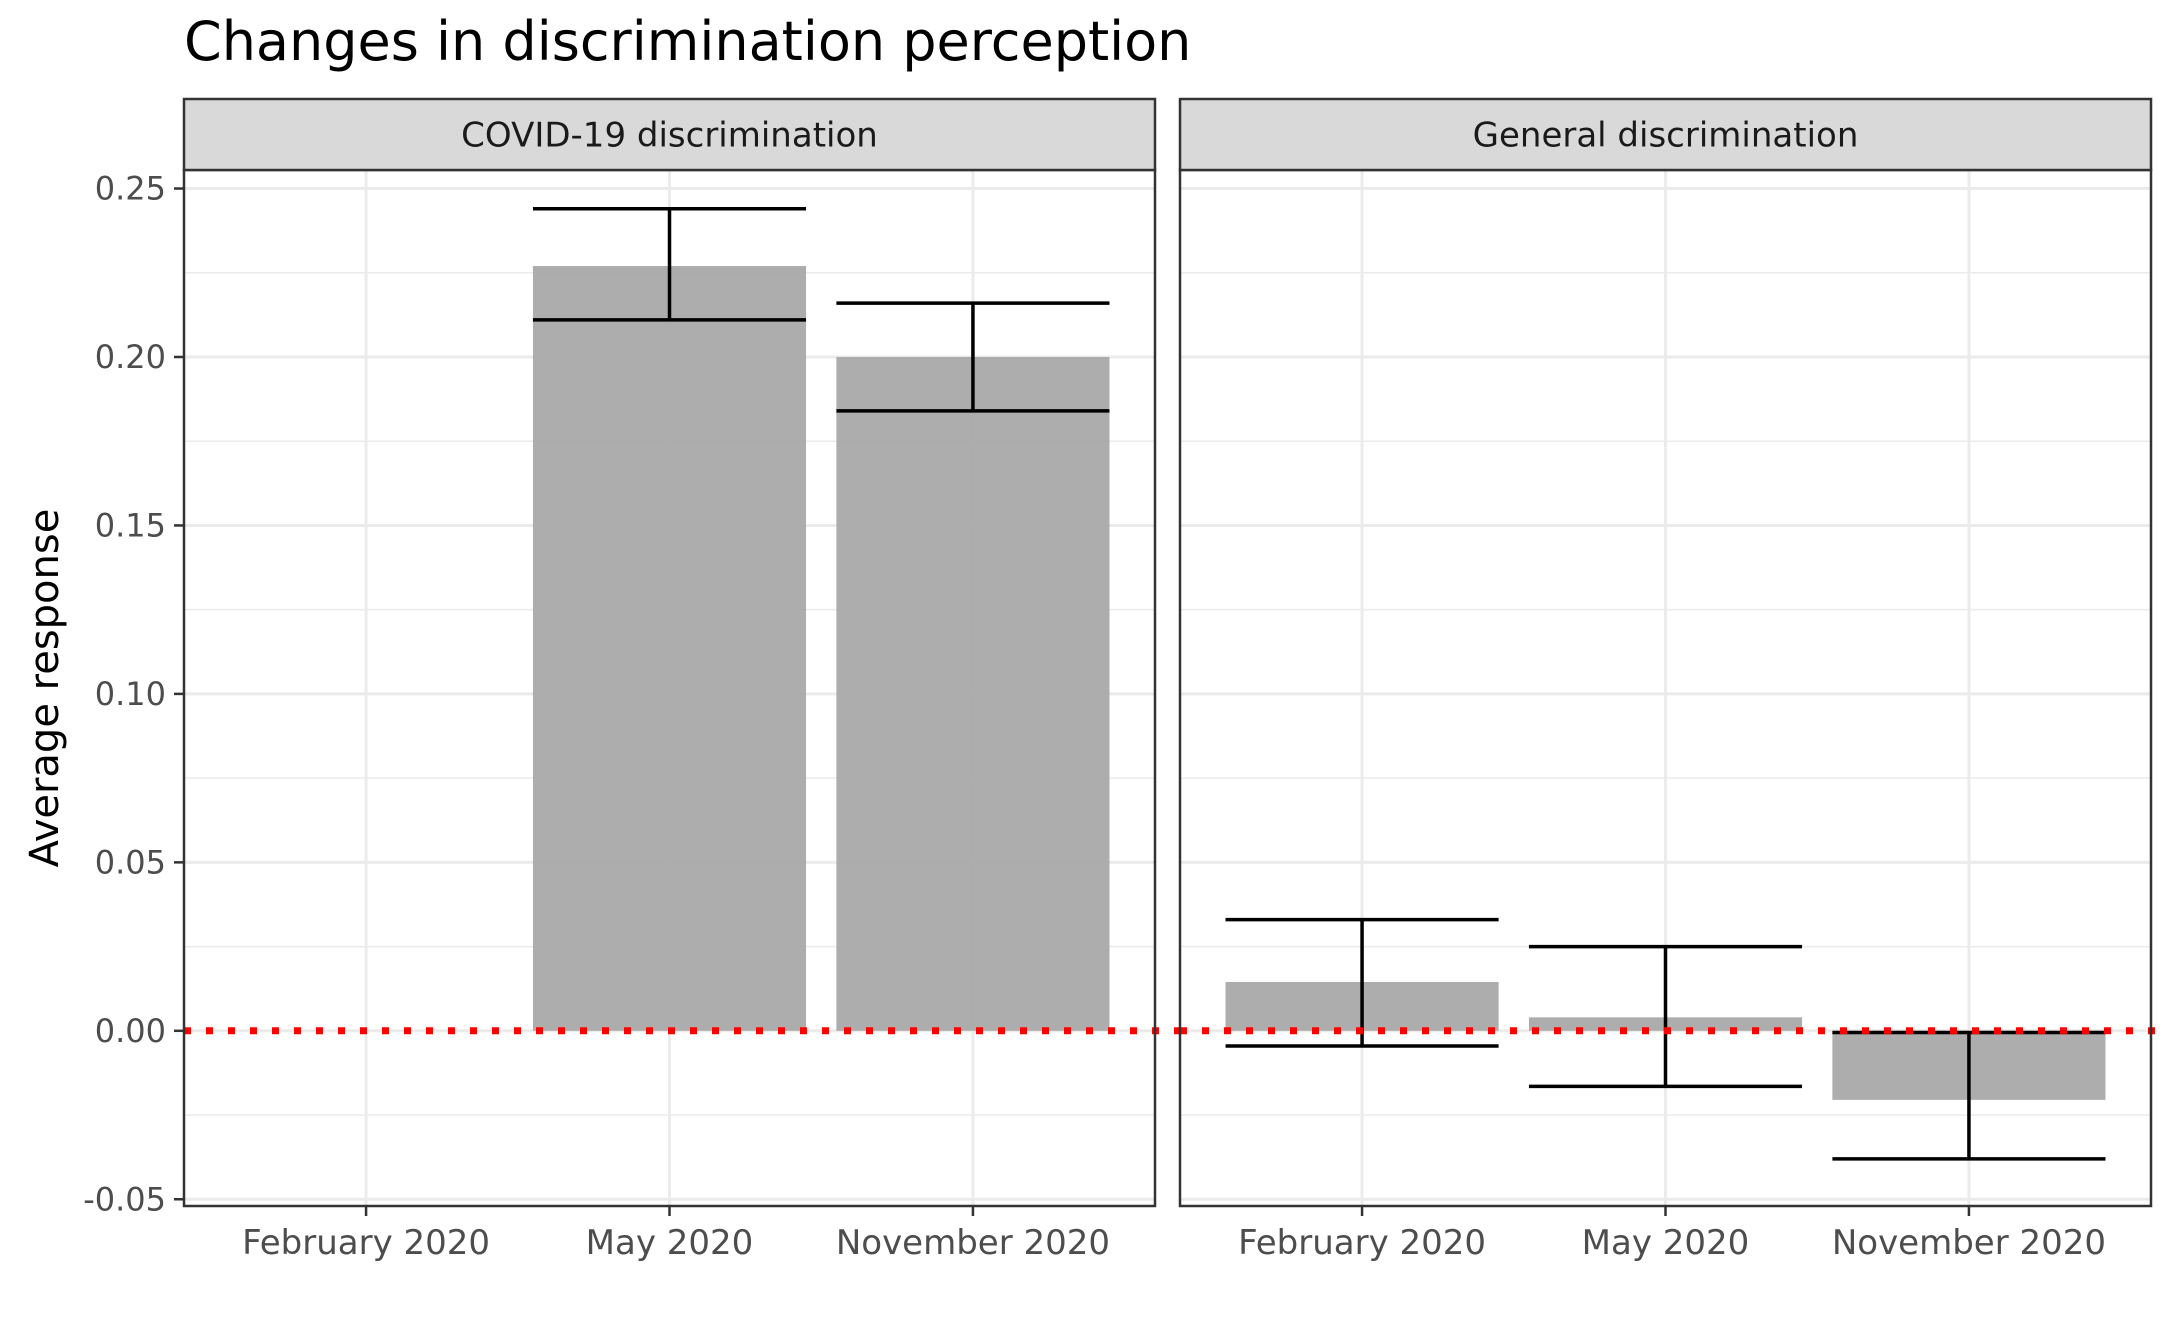 This screenshot has height=1342, width=2165. Describe the element at coordinates (1665, 1016) in the screenshot. I see `error-bar-general-discrimination-may-2020` at that location.